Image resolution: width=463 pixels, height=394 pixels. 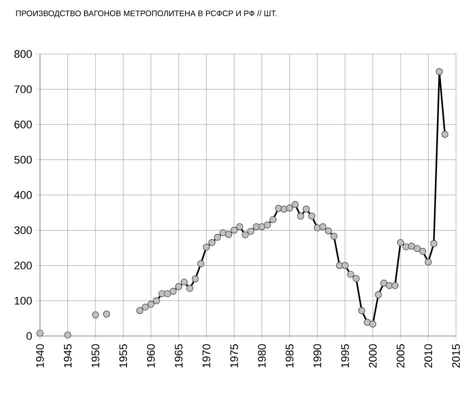 What do you see at coordinates (23, 89) in the screenshot?
I see `y-tick-label: 700` at bounding box center [23, 89].